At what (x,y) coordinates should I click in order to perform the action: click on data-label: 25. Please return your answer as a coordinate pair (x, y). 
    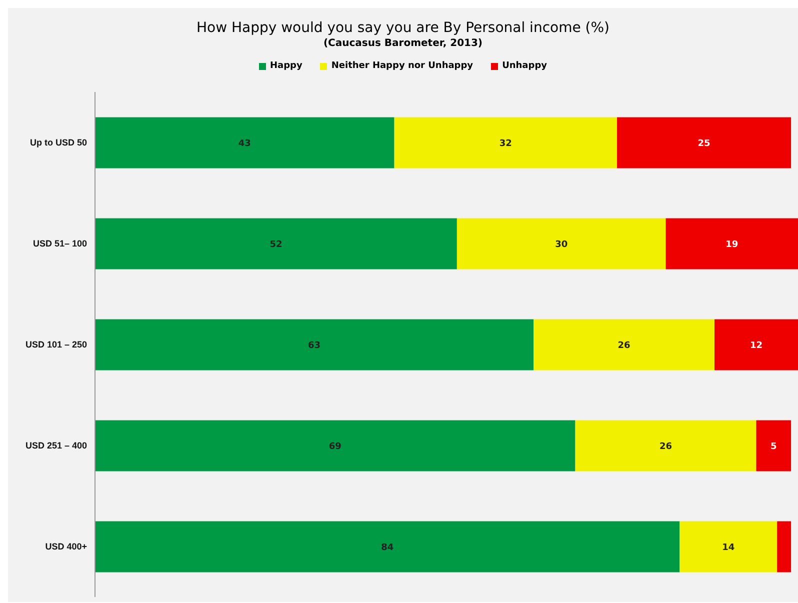
    Looking at the image, I should click on (704, 143).